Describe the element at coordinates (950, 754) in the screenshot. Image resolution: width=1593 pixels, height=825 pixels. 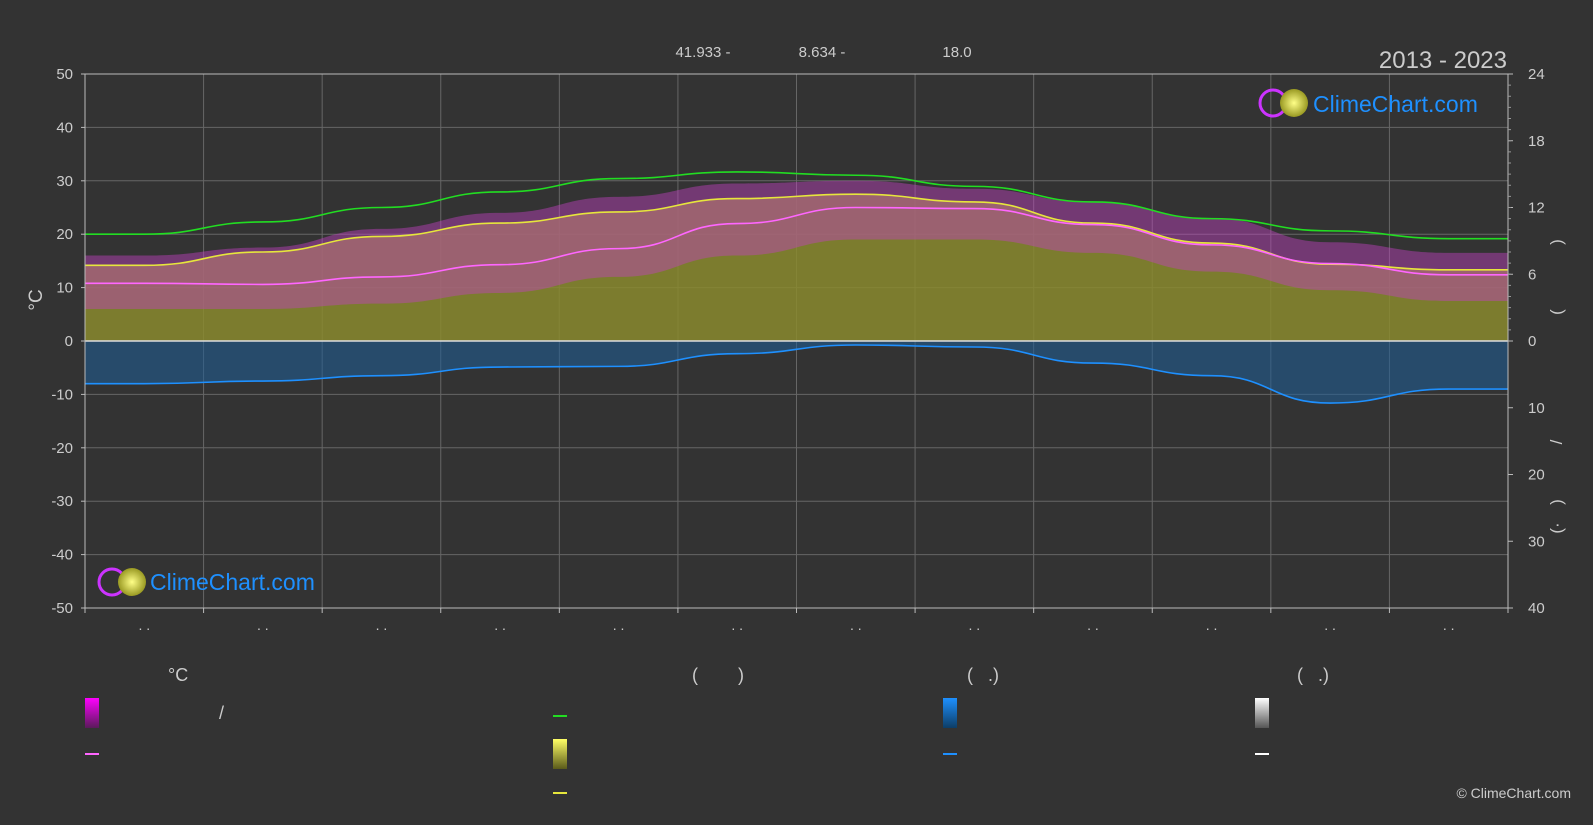
I see `legend-rain-mean-line` at that location.